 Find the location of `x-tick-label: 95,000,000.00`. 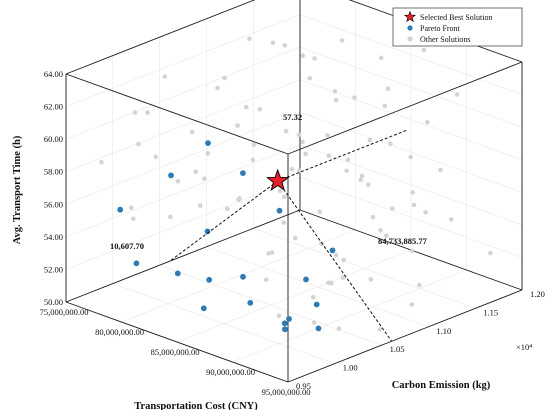

x-tick-label: 95,000,000.00 is located at coordinates (286, 392).